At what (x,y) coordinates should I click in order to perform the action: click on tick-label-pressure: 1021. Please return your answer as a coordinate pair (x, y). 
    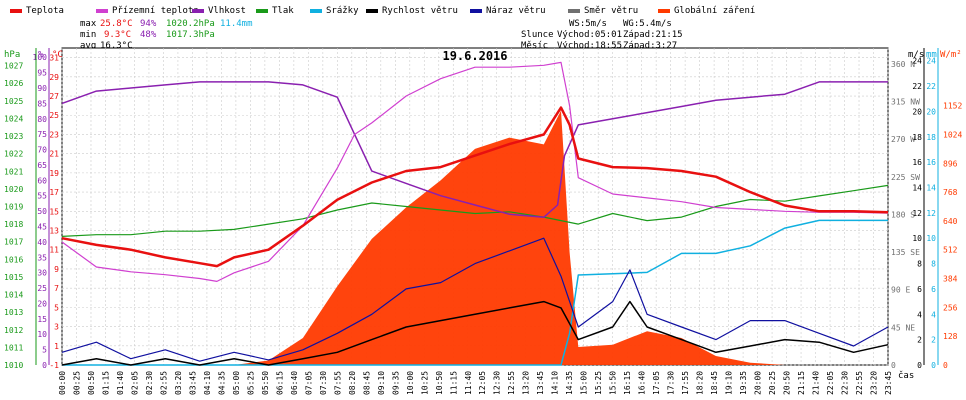
    Looking at the image, I should click on (13, 171).